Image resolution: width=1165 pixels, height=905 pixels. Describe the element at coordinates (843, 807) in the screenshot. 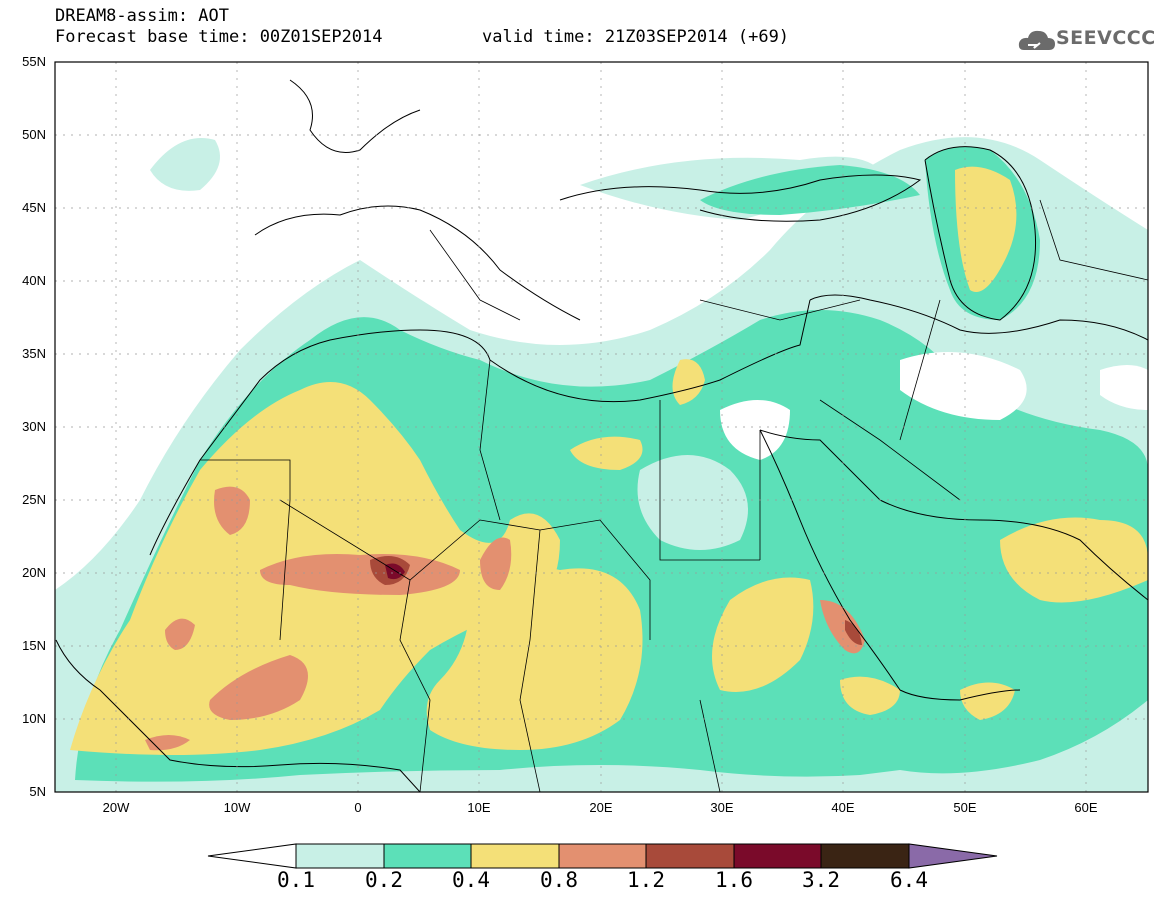

I see `lon-label: 40E` at that location.